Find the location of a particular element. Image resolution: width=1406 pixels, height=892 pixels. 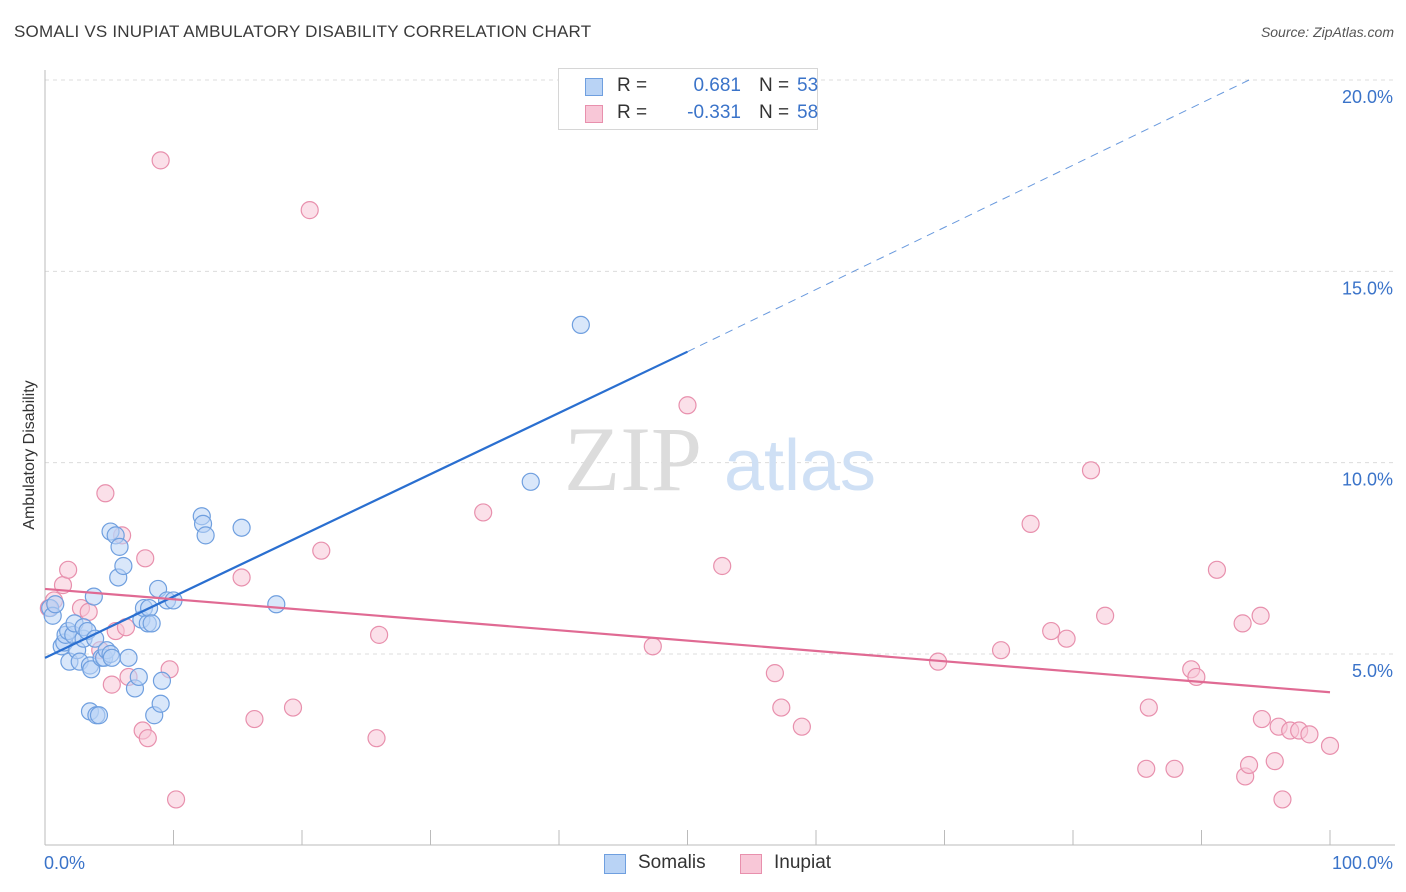

inupiat-swatch is located at coordinates (594, 114).